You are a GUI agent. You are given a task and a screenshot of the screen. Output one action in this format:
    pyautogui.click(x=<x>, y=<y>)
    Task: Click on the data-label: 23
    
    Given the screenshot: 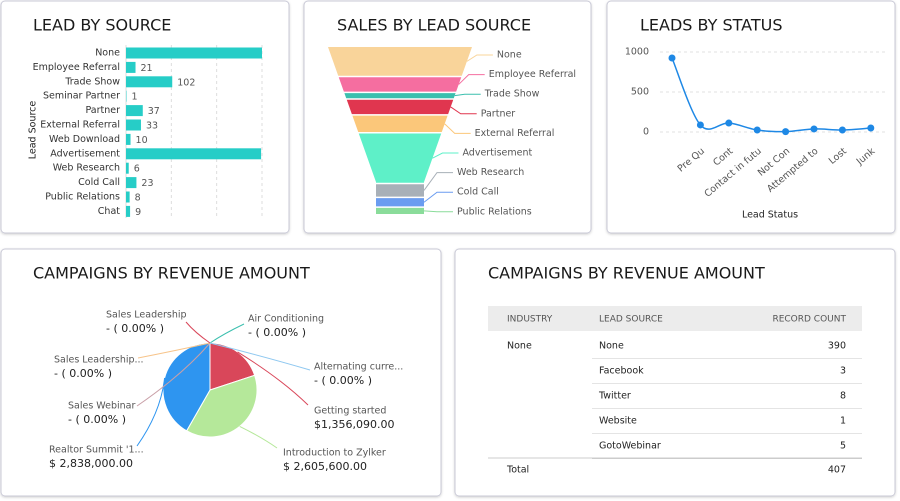 What is the action you would take?
    pyautogui.click(x=147, y=183)
    